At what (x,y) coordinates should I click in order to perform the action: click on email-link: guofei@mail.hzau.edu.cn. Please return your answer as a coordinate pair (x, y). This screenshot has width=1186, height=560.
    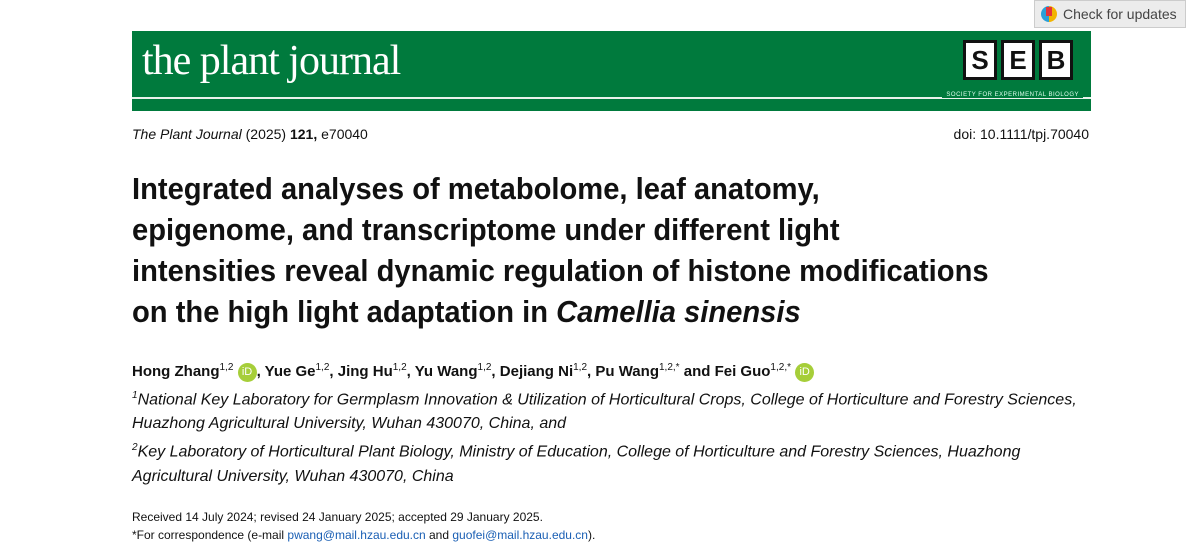
    Looking at the image, I should click on (520, 535).